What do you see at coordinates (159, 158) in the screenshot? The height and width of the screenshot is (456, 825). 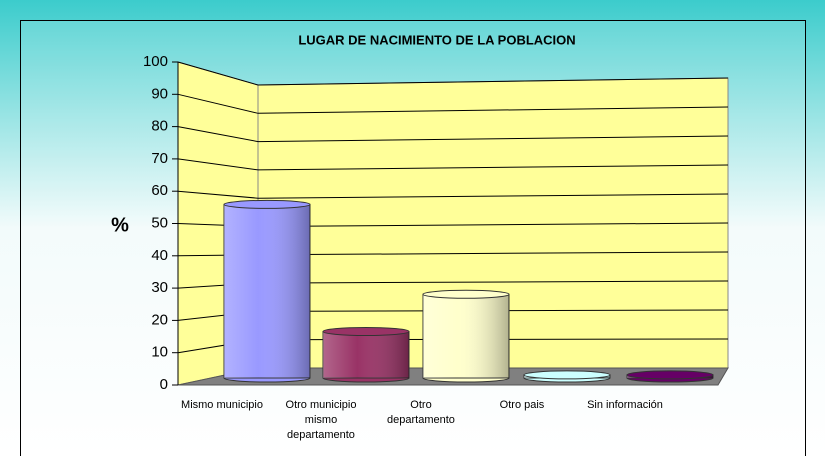 I see `y-tick-label: 70` at bounding box center [159, 158].